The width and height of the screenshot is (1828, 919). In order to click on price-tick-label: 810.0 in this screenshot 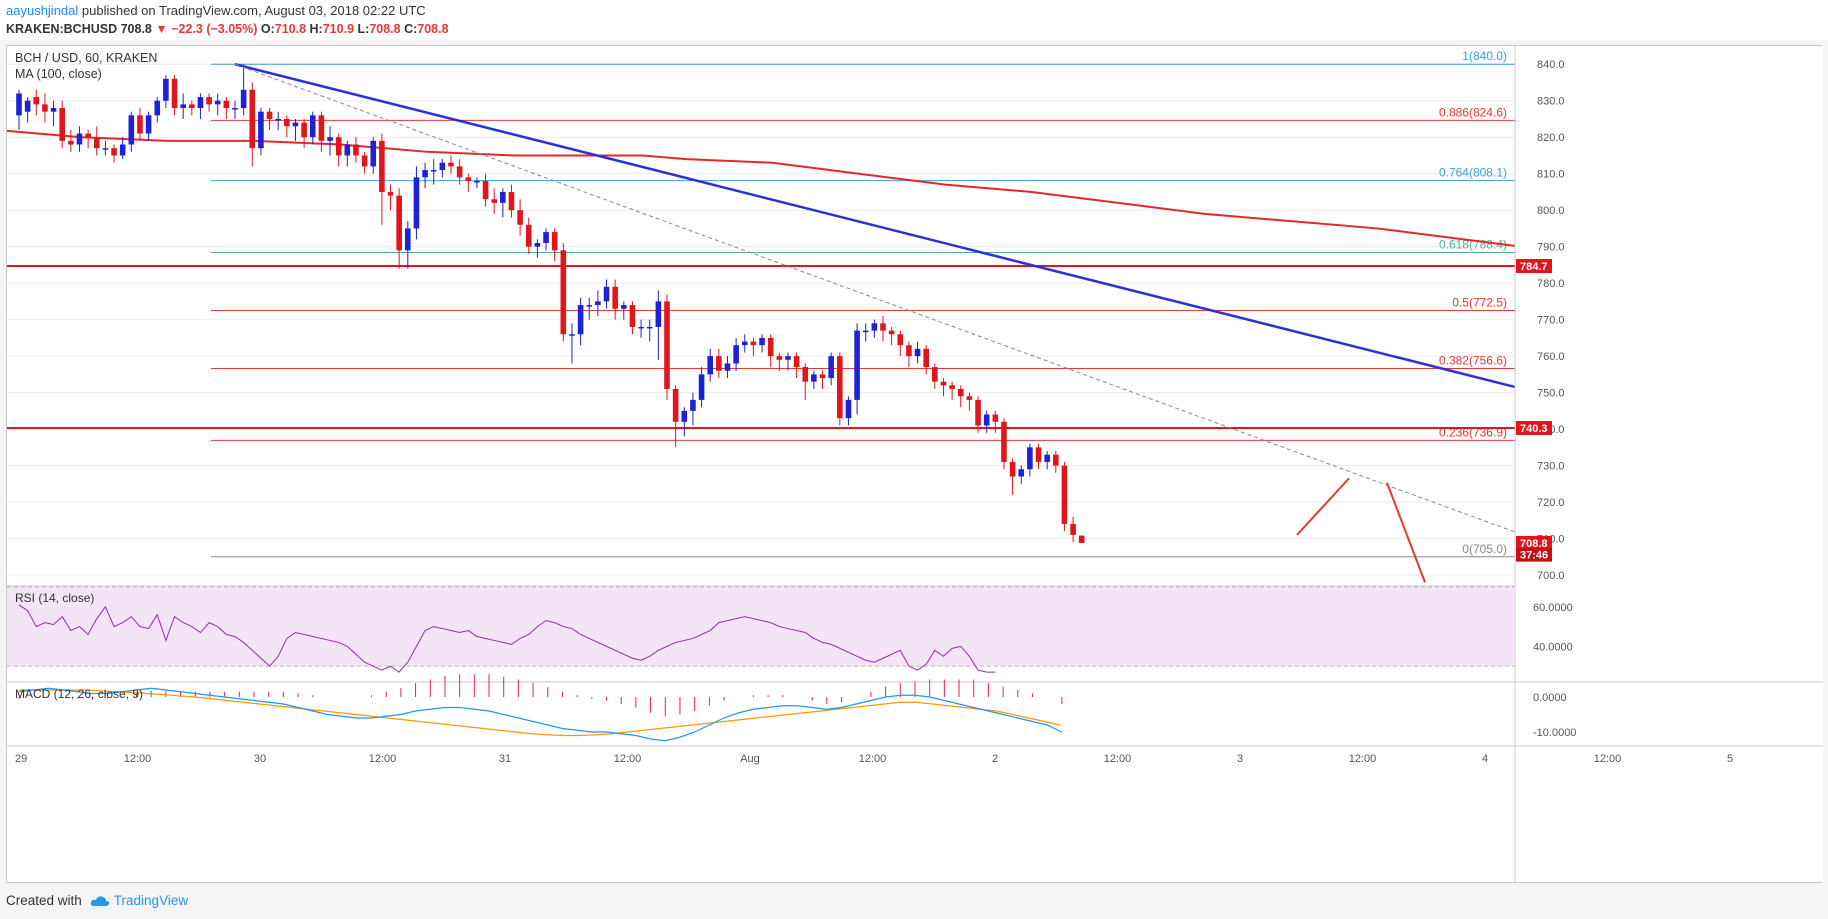, I will do `click(1551, 175)`.